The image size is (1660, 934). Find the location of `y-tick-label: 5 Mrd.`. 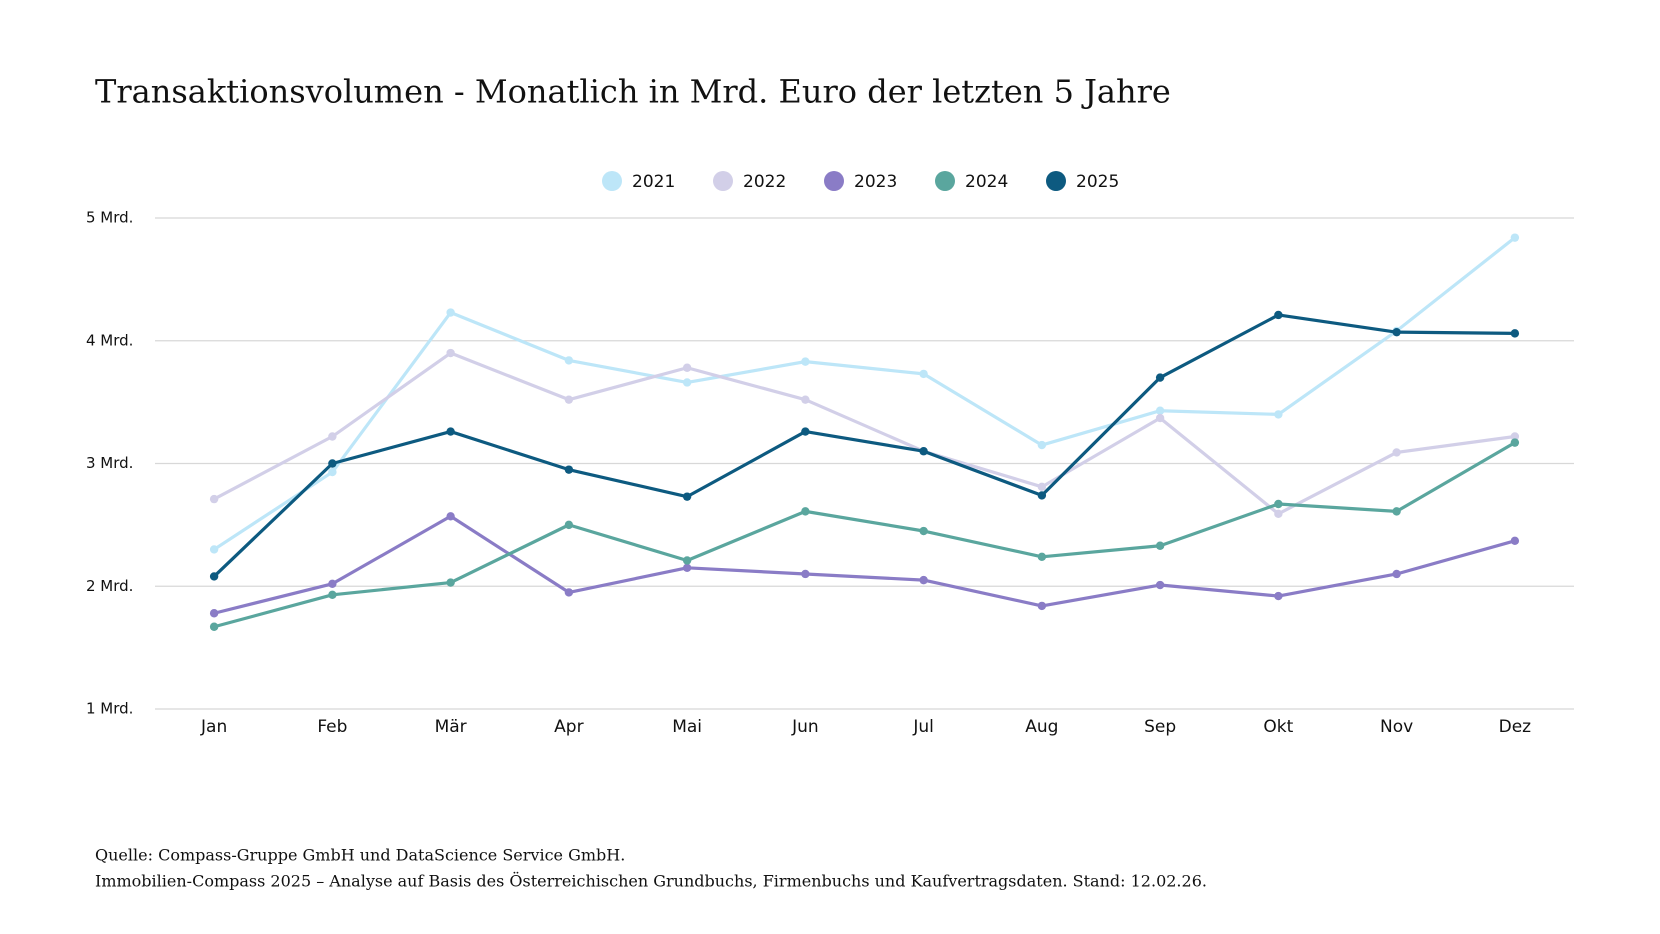

y-tick-label: 5 Mrd. is located at coordinates (109, 218).